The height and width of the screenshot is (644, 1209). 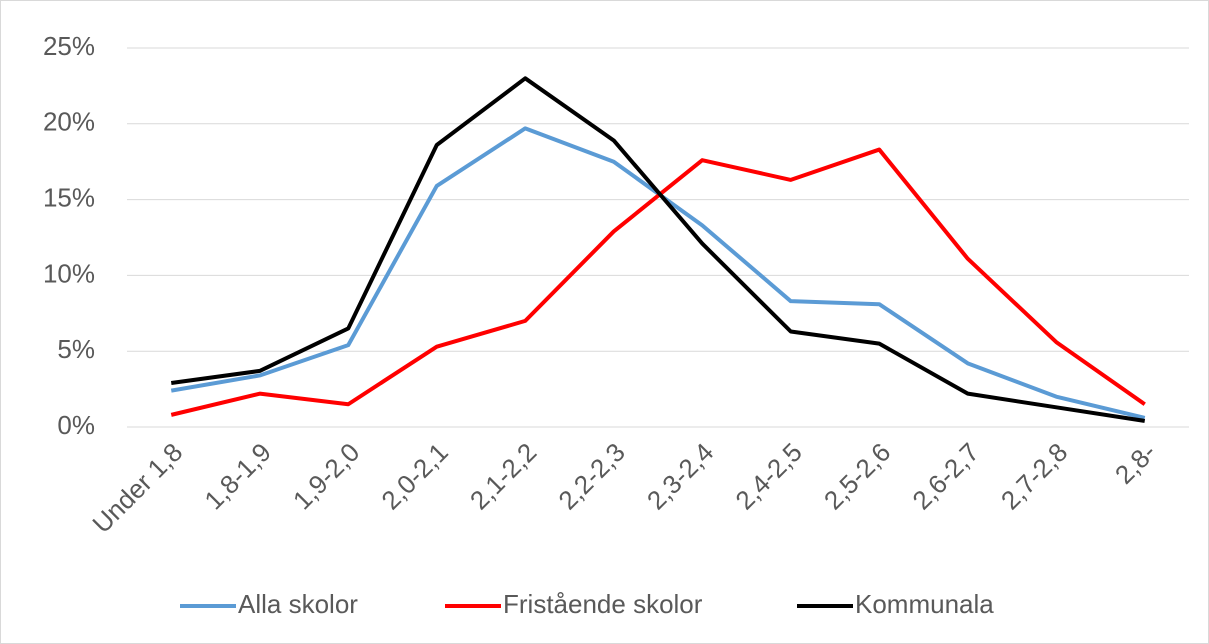 What do you see at coordinates (69, 273) in the screenshot?
I see `y-tick-label: 10%` at bounding box center [69, 273].